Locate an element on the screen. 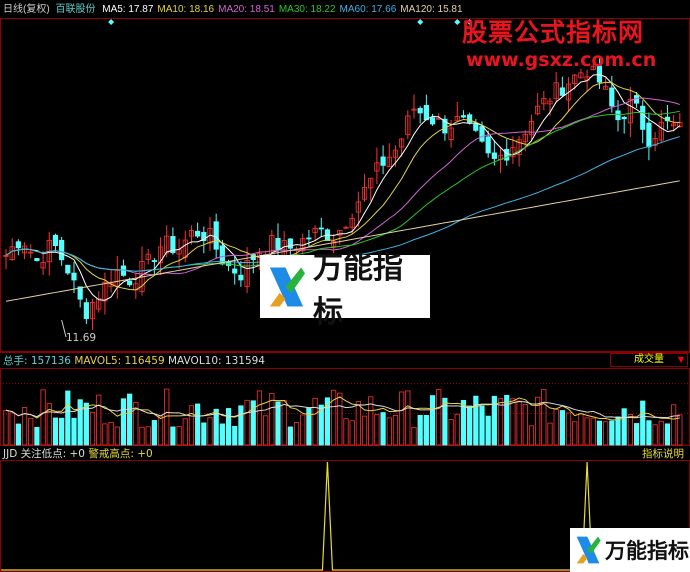  ma-label: MA10: 18.16 is located at coordinates (186, 9).